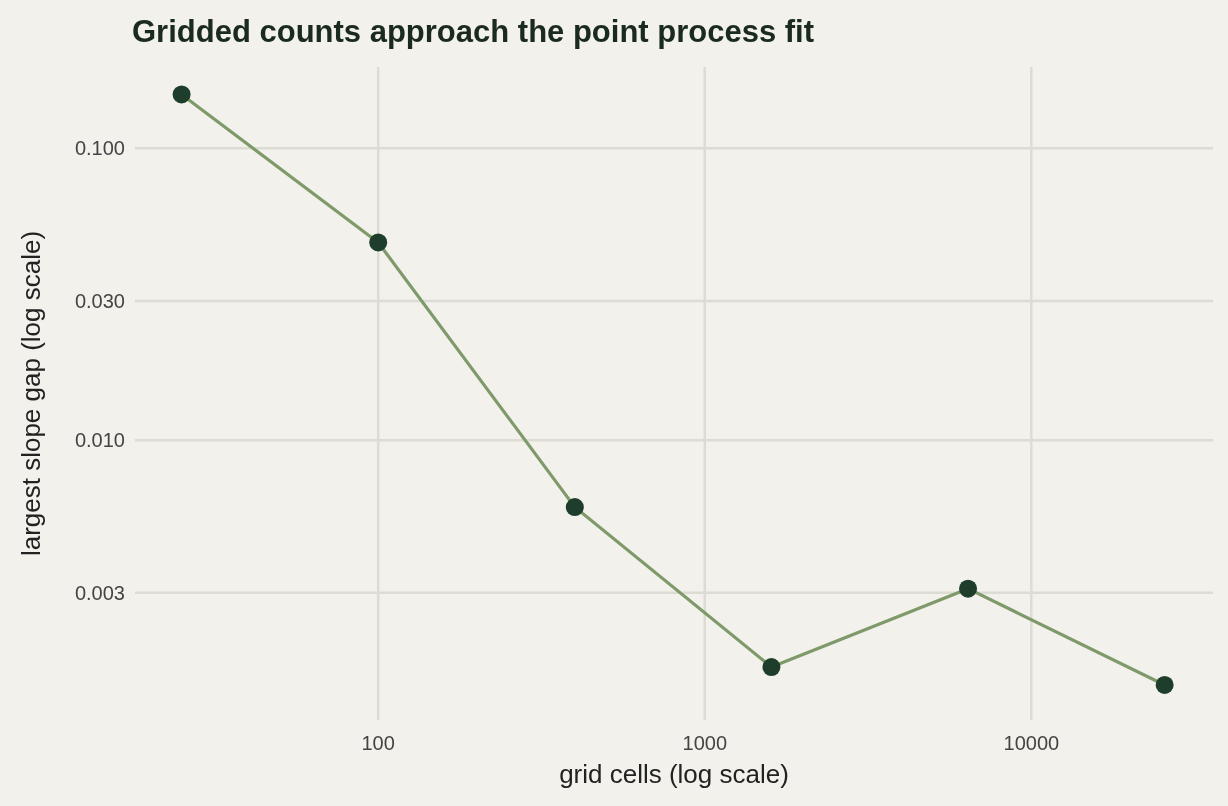 This screenshot has width=1228, height=806. What do you see at coordinates (99, 592) in the screenshot?
I see `y-tick-label: 0.003` at bounding box center [99, 592].